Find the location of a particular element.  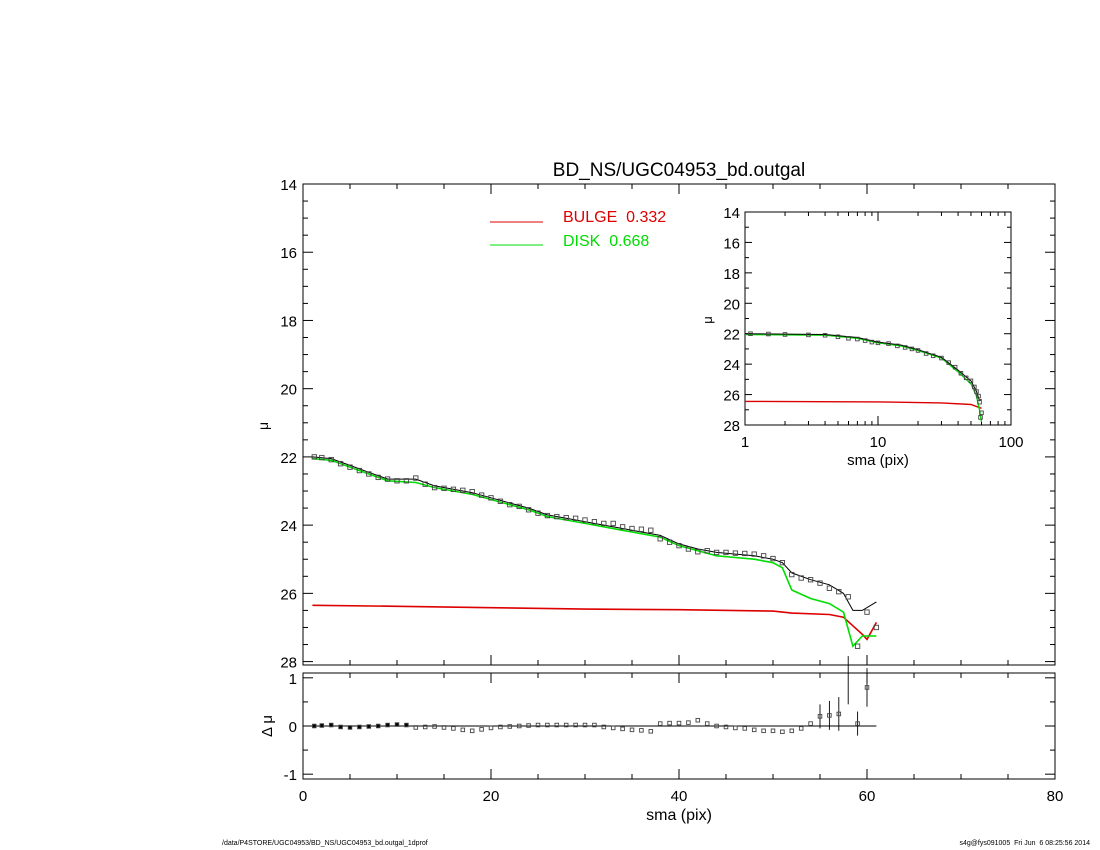

residual-y-tick-label: 1 is located at coordinates (293, 679).